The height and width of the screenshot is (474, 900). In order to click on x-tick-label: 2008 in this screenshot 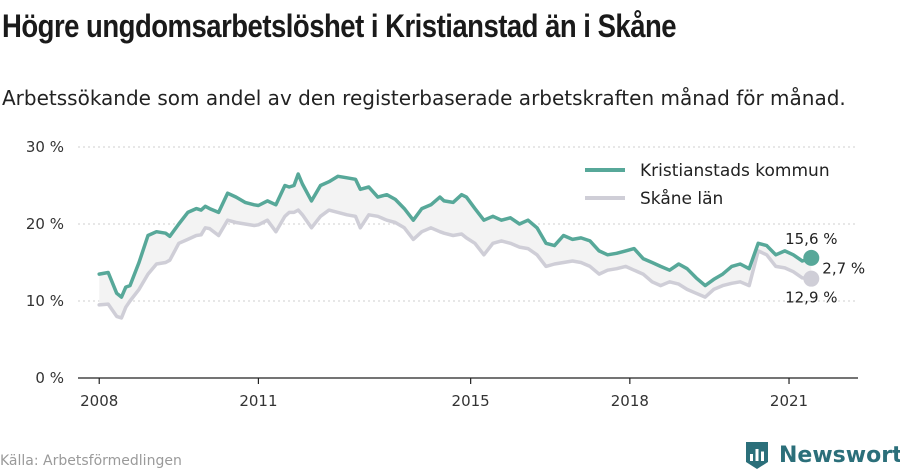, I will do `click(99, 401)`.